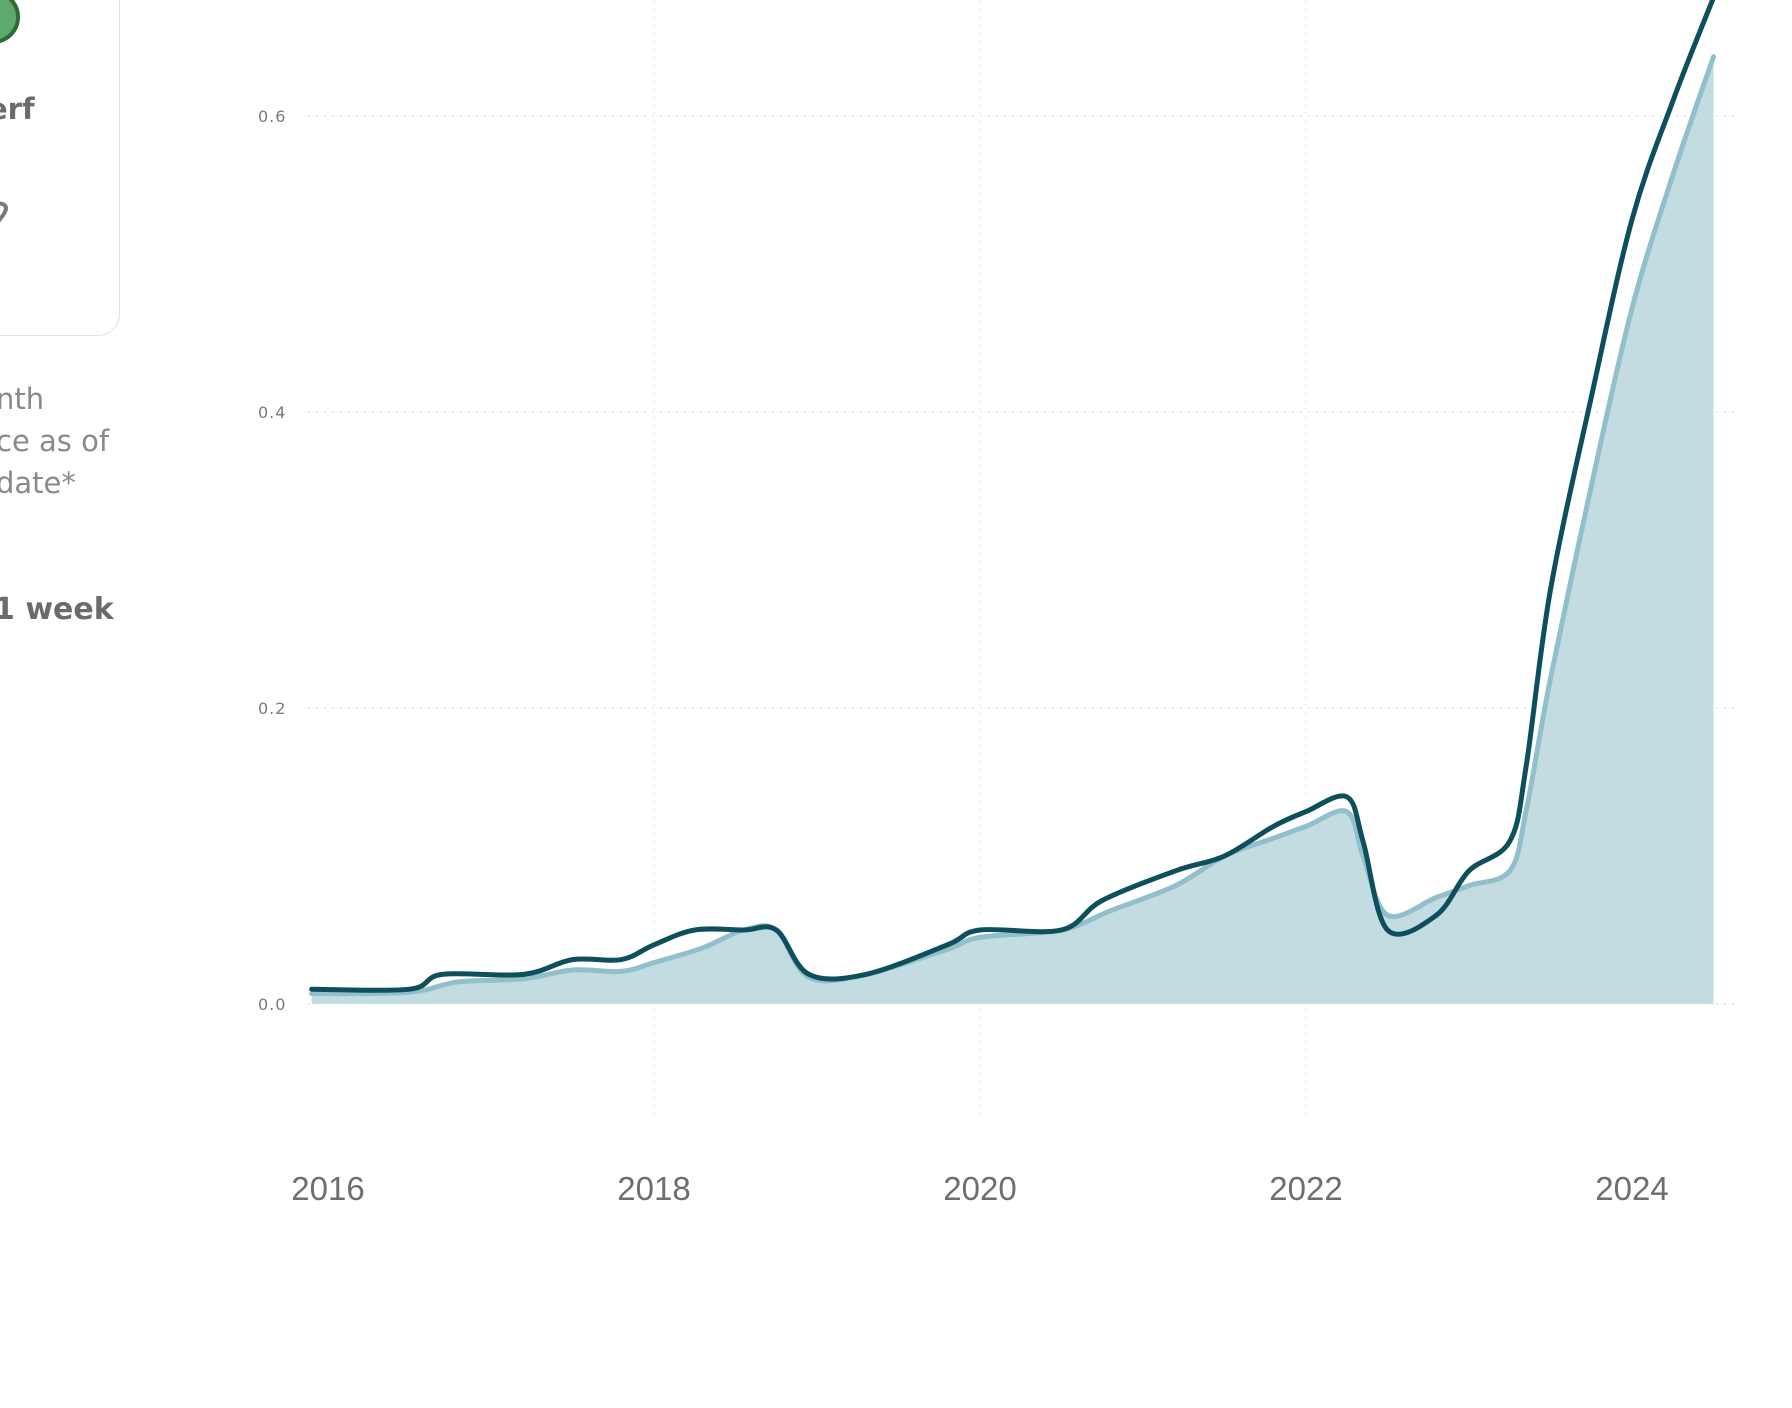  What do you see at coordinates (4, 212) in the screenshot?
I see `pin-icon` at bounding box center [4, 212].